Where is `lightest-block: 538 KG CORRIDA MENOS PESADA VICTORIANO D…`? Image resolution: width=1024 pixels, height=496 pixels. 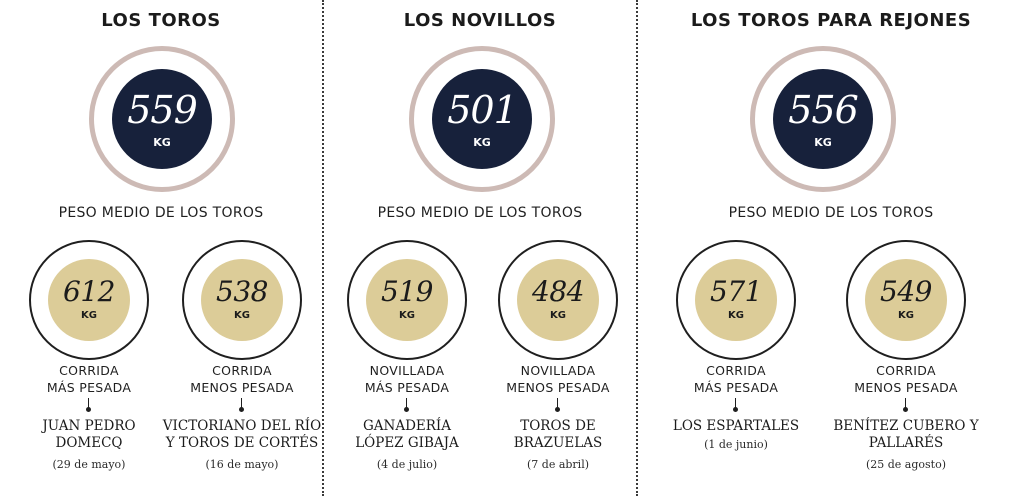 lightest-block: 538 KG CORRIDA MENOS PESADA VICTORIANO D… is located at coordinates (242, 360).